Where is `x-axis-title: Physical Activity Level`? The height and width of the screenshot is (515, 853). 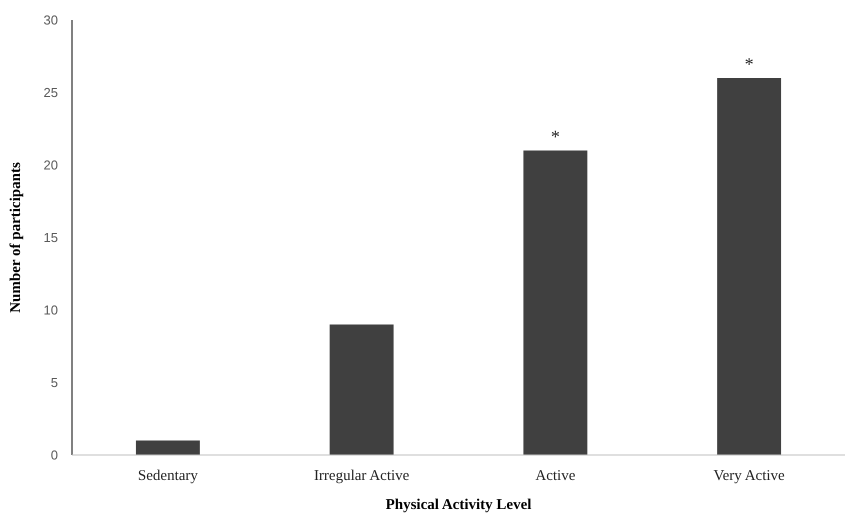
x-axis-title: Physical Activity Level is located at coordinates (459, 505).